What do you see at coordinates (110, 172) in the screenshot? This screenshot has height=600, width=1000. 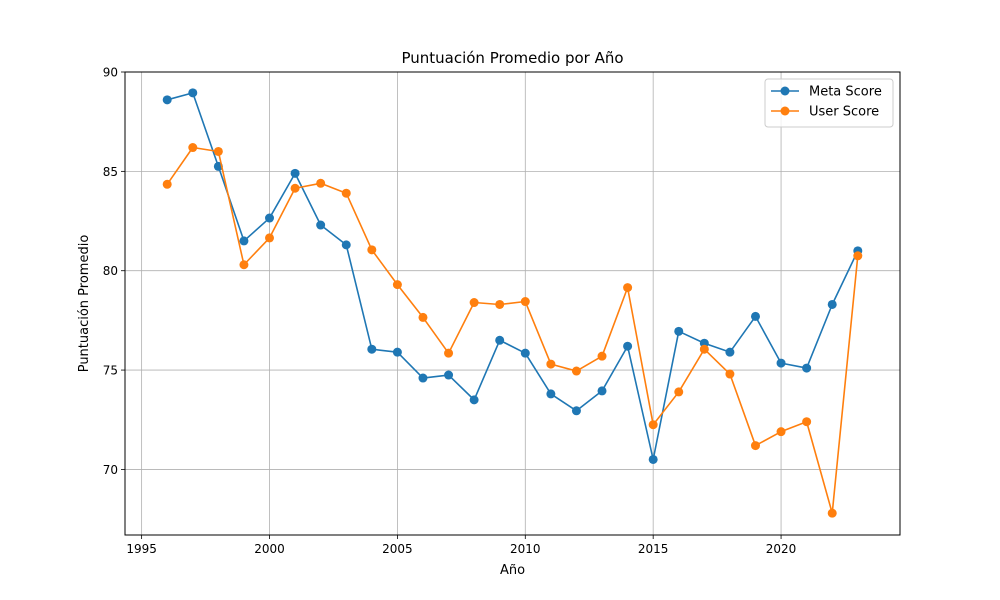 I see `y-tick-label: 85` at bounding box center [110, 172].